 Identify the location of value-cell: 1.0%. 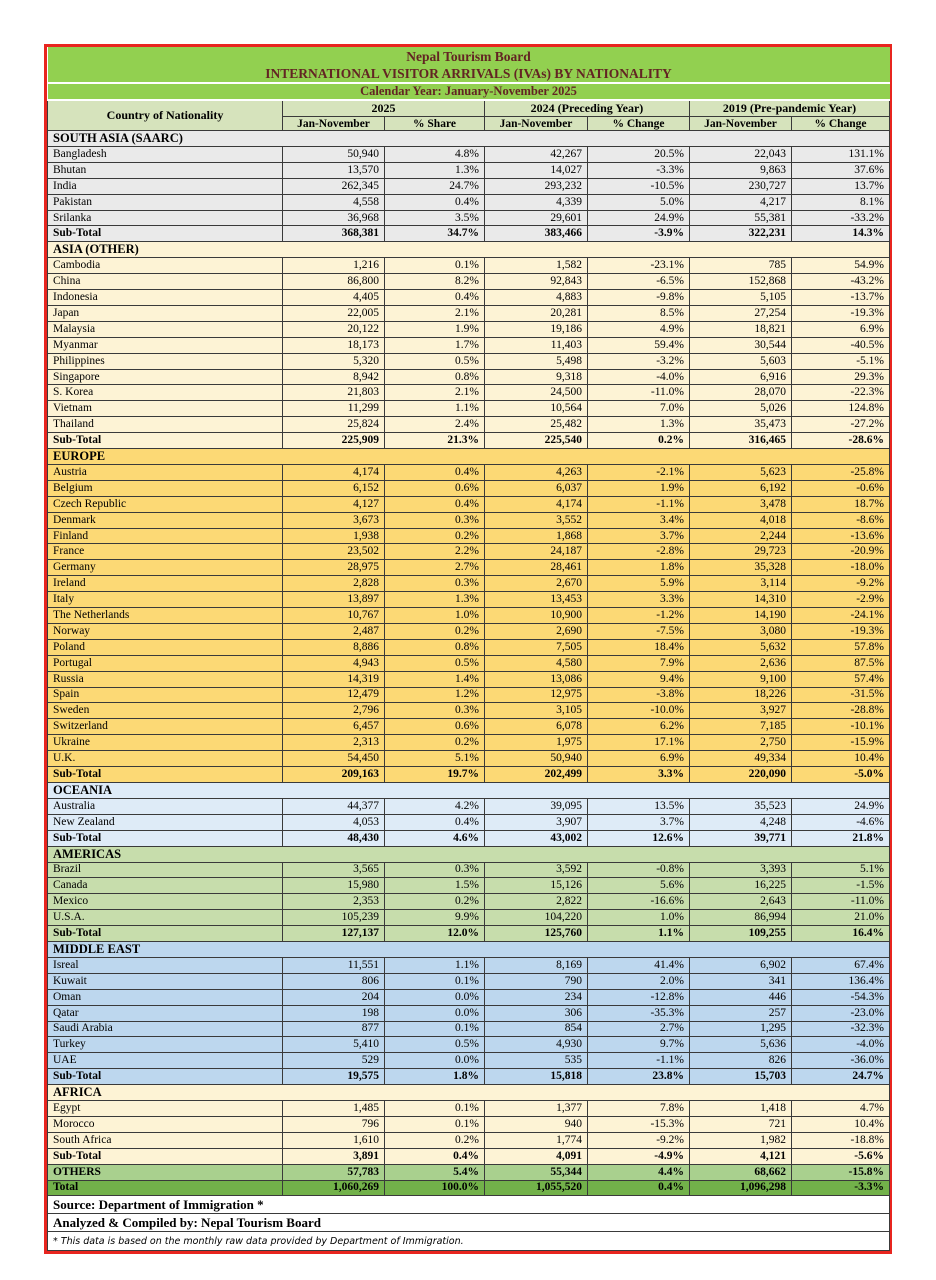
(638, 918).